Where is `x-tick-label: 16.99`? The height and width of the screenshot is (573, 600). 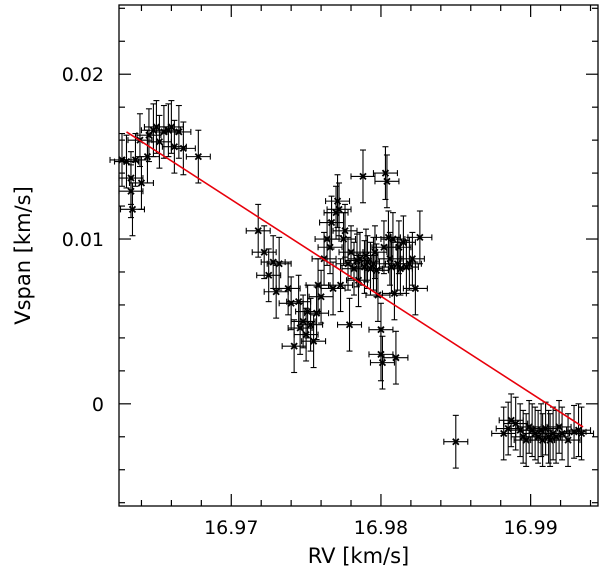
x-tick-label: 16.99 is located at coordinates (530, 528).